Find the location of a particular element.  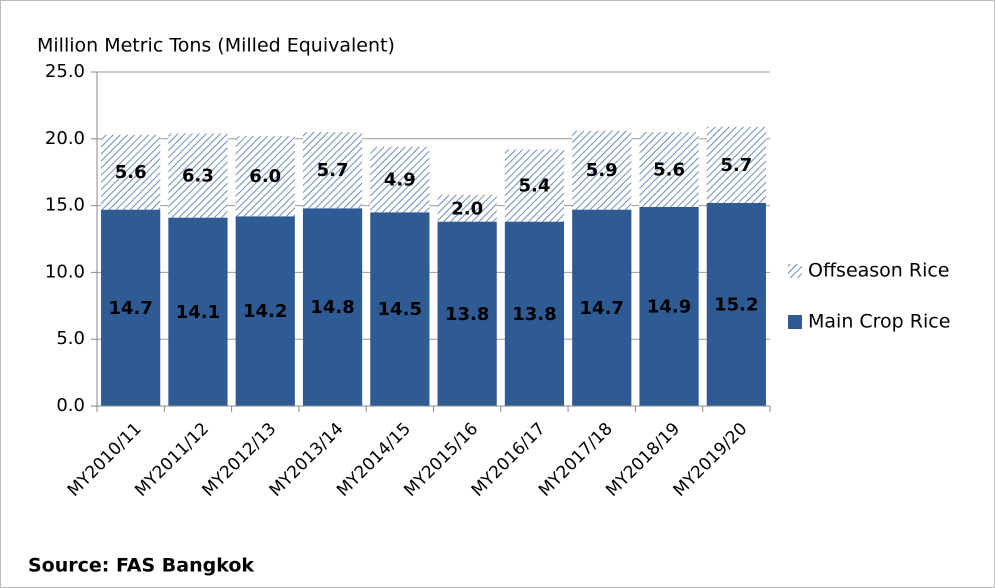

data-label: 14.1 is located at coordinates (198, 312).